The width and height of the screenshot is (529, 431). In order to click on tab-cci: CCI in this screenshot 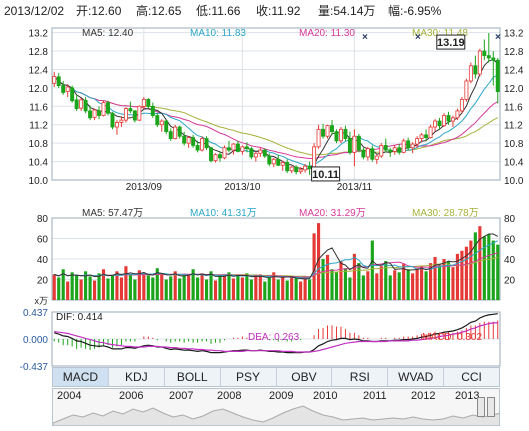, I will do `click(471, 377)`.